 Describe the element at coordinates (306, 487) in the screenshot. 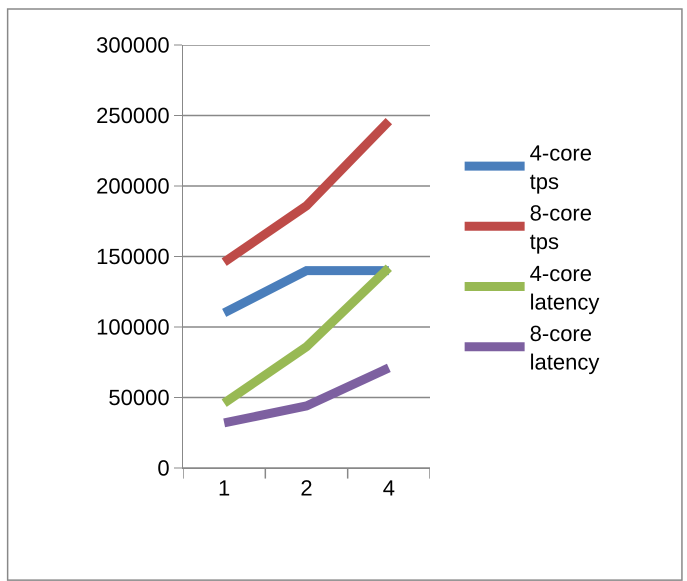

I see `x-tick-label: 2` at that location.